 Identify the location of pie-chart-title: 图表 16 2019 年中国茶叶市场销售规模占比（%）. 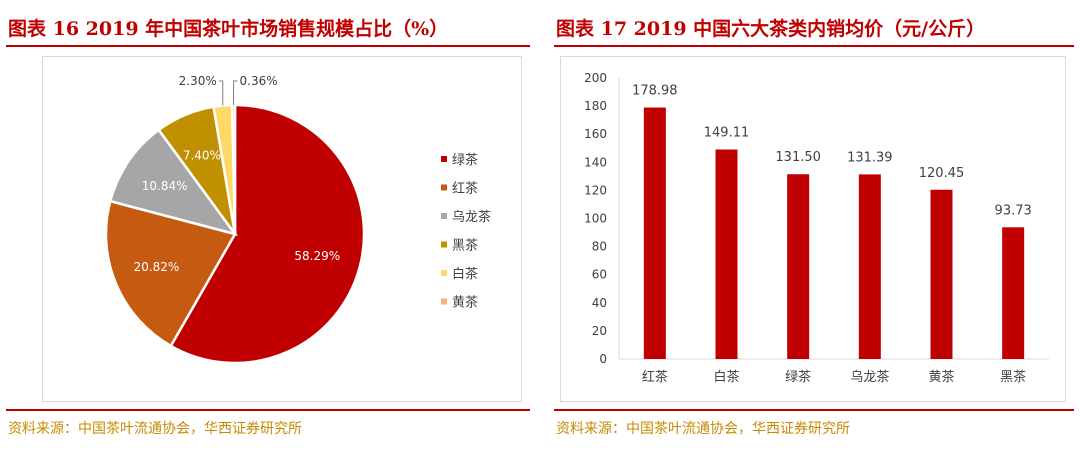
(228, 29).